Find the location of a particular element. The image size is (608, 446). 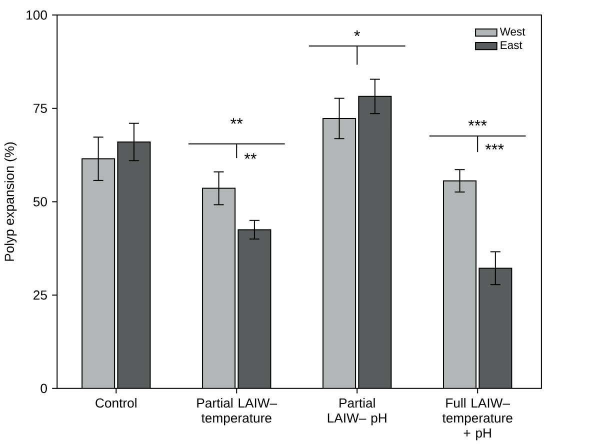

annotation: * is located at coordinates (357, 33).